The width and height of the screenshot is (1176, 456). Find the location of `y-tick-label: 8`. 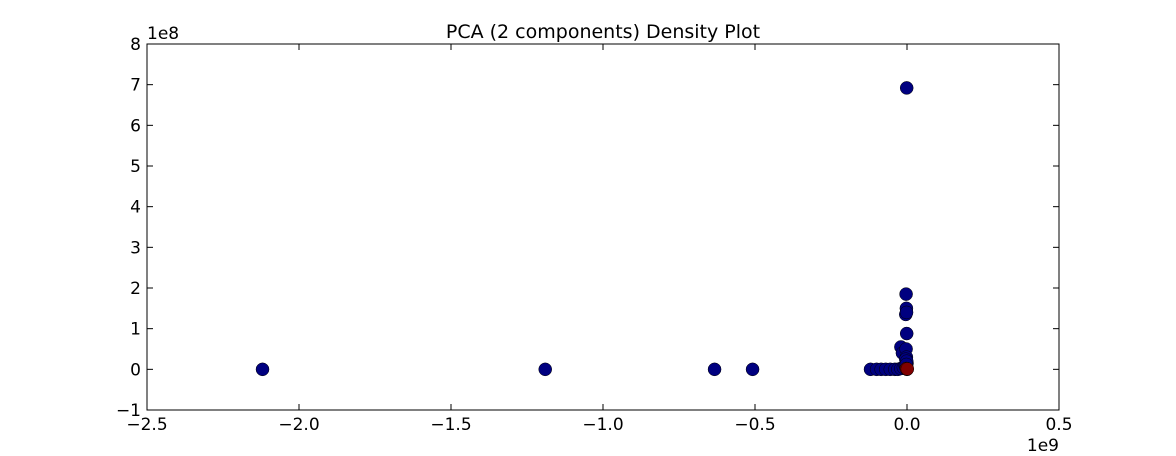

y-tick-label: 8 is located at coordinates (135, 45).